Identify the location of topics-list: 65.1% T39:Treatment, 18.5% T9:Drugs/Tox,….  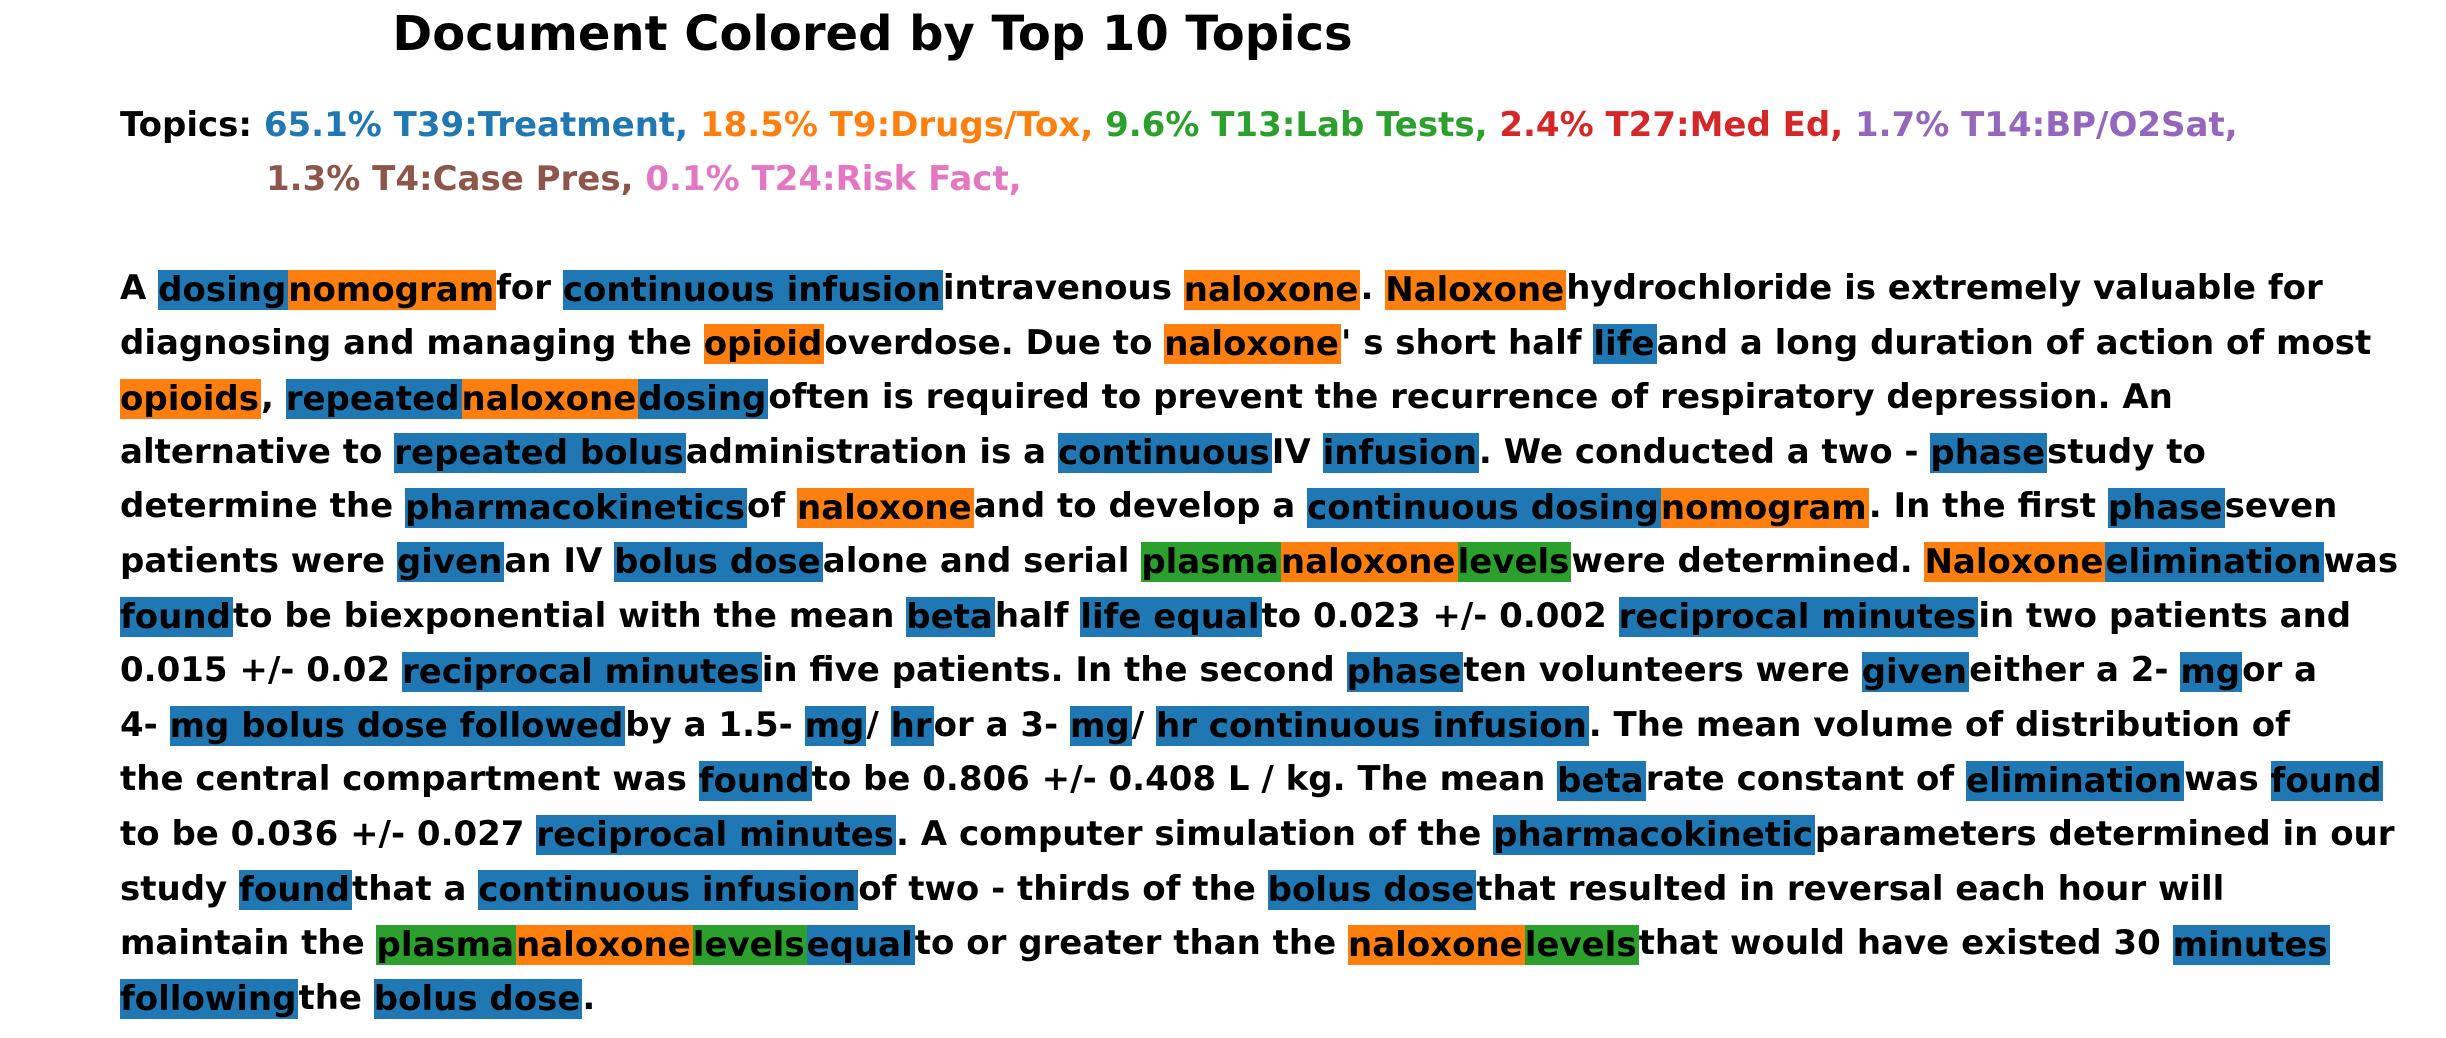
(1251, 125).